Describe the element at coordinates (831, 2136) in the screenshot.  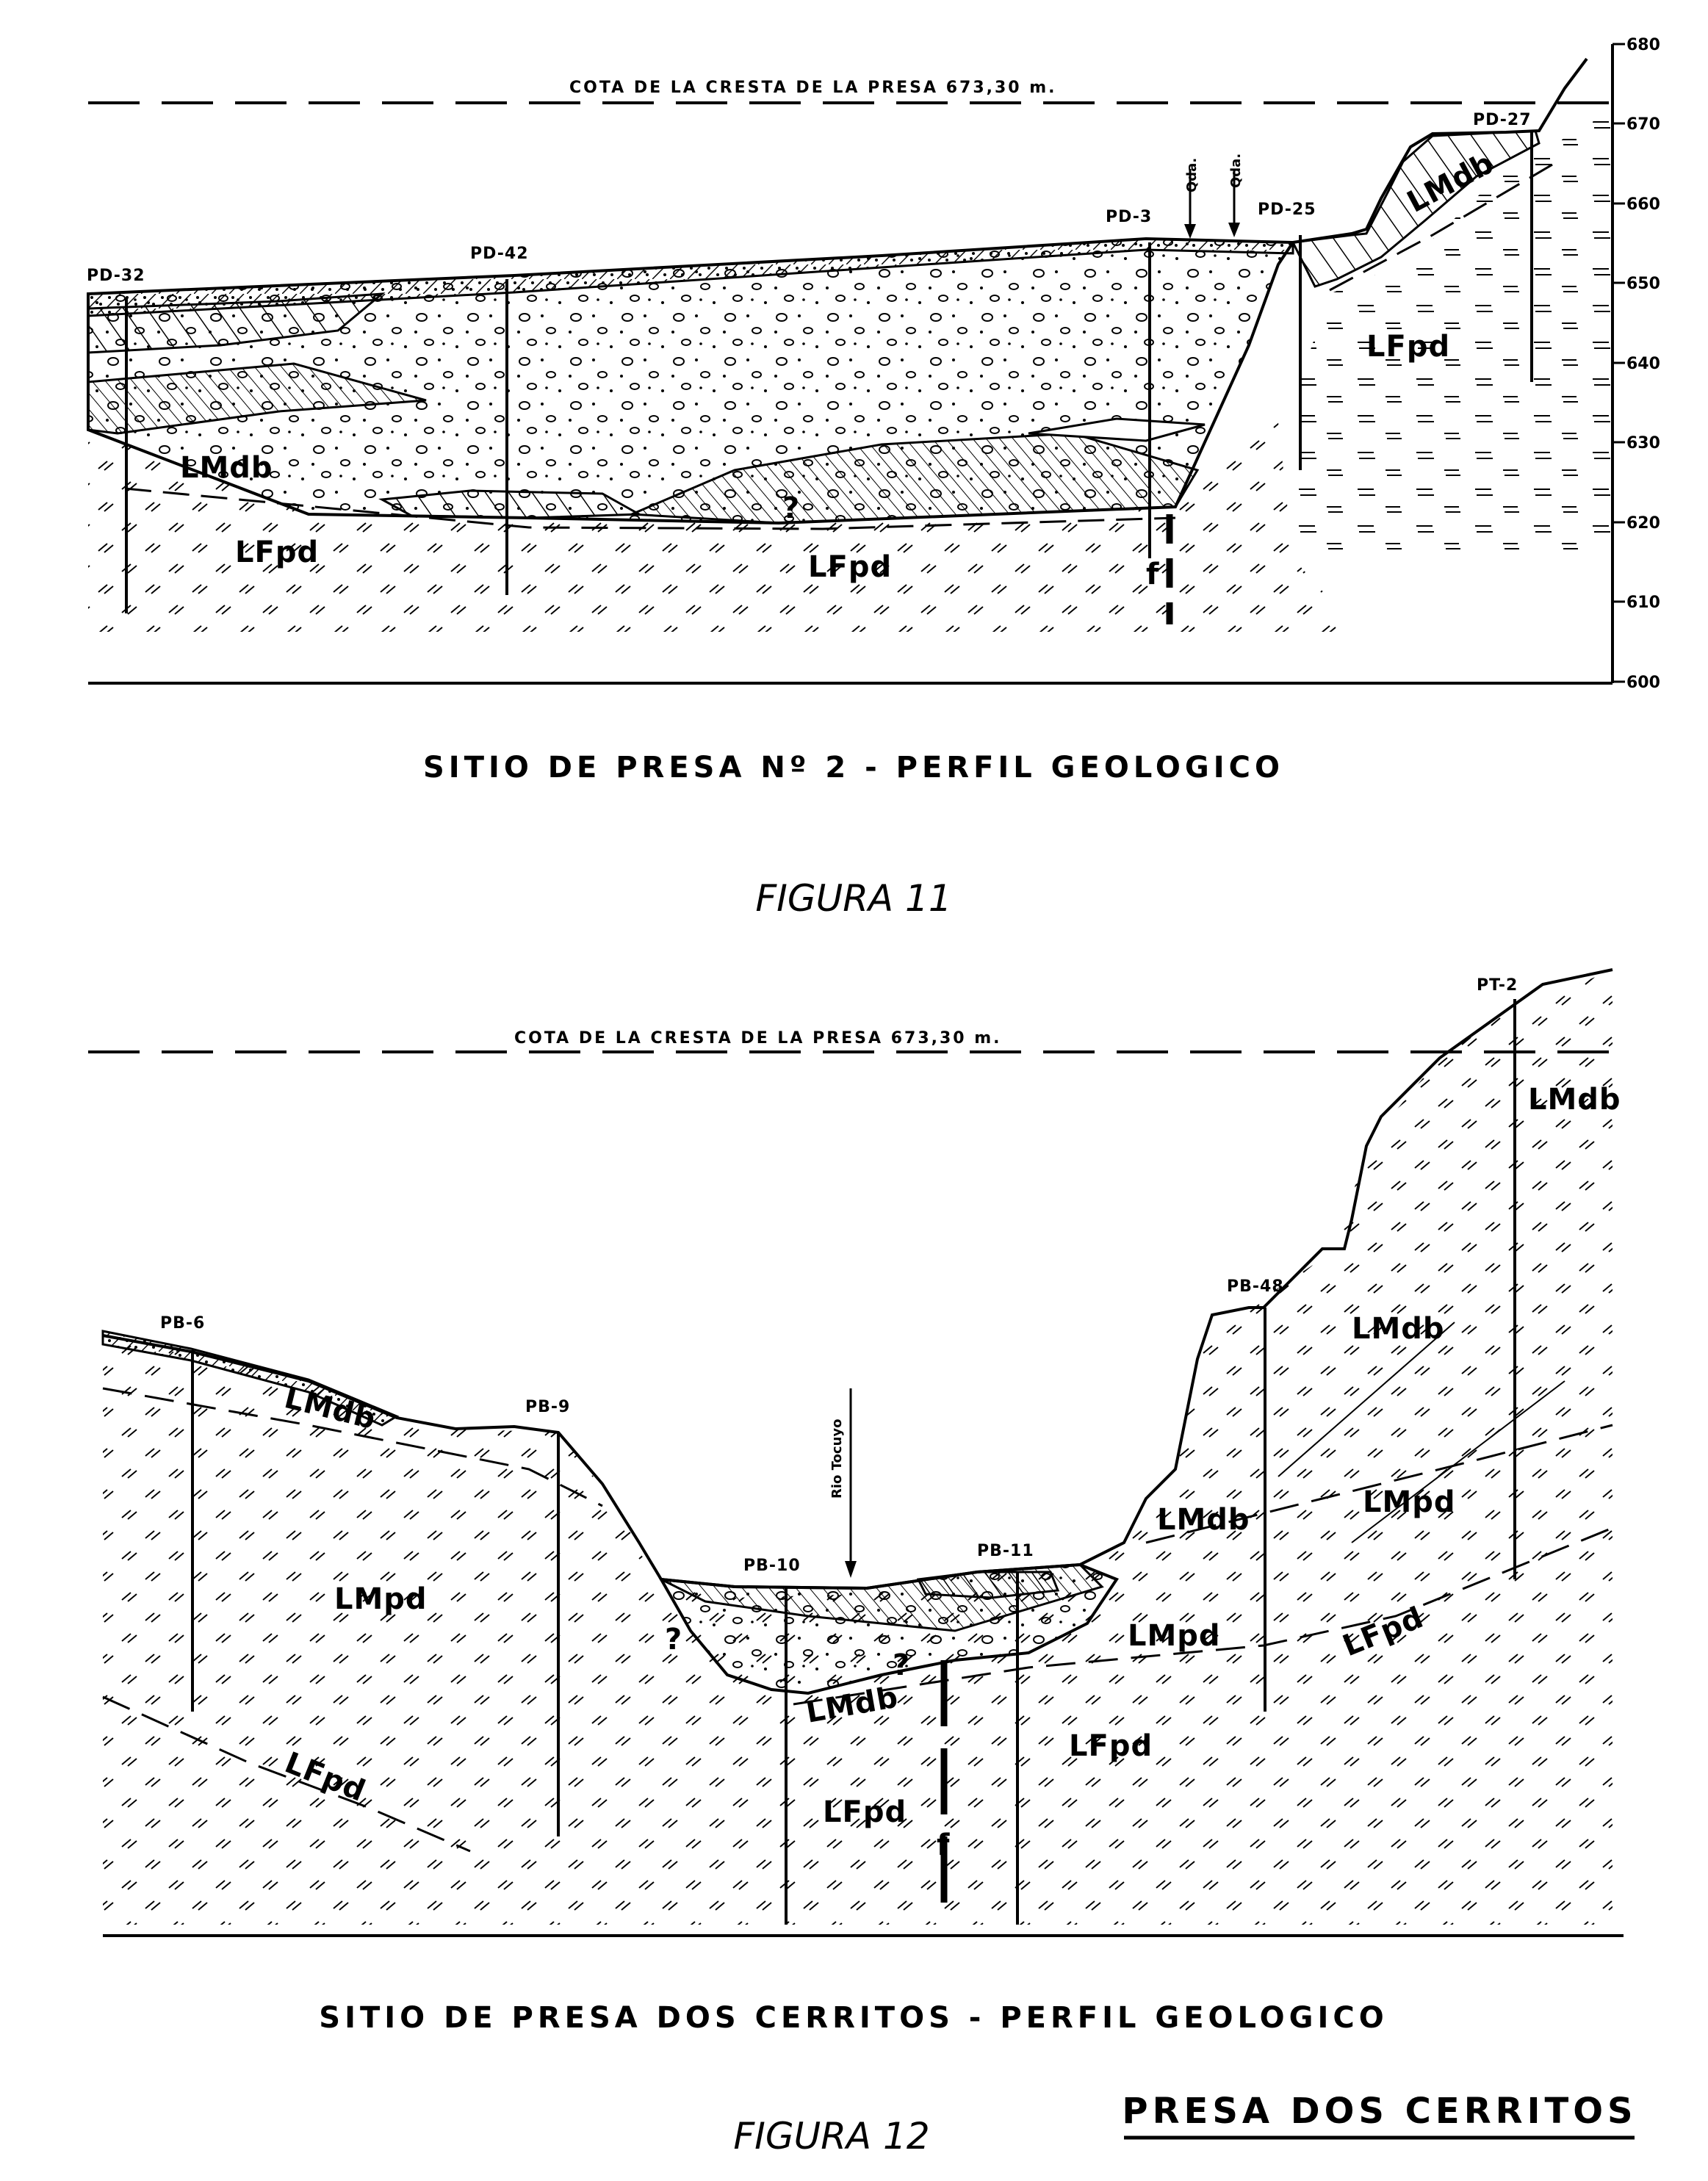
I see `figure-12-caption: FIGURA 12` at that location.